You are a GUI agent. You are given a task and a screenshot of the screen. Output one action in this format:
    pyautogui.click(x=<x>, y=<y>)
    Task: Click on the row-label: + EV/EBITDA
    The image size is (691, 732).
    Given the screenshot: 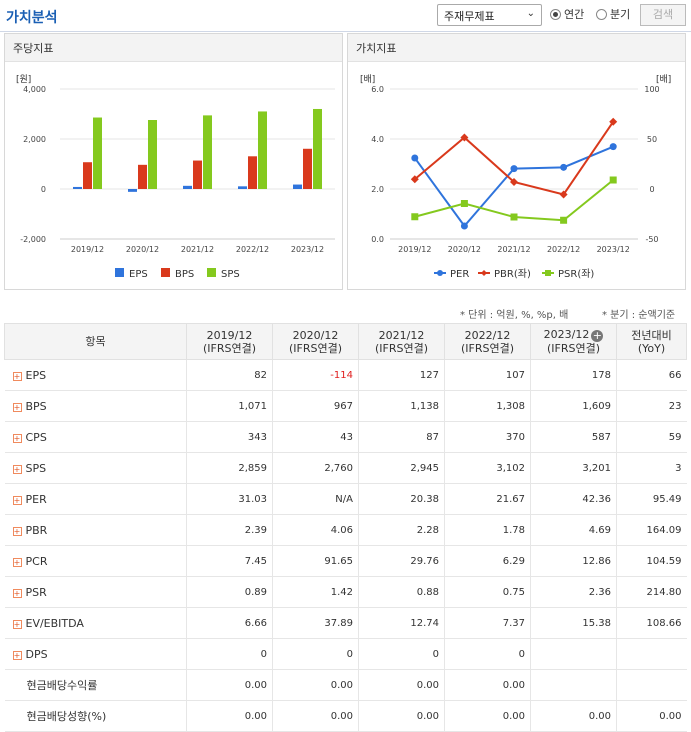 What is the action you would take?
    pyautogui.click(x=95, y=623)
    